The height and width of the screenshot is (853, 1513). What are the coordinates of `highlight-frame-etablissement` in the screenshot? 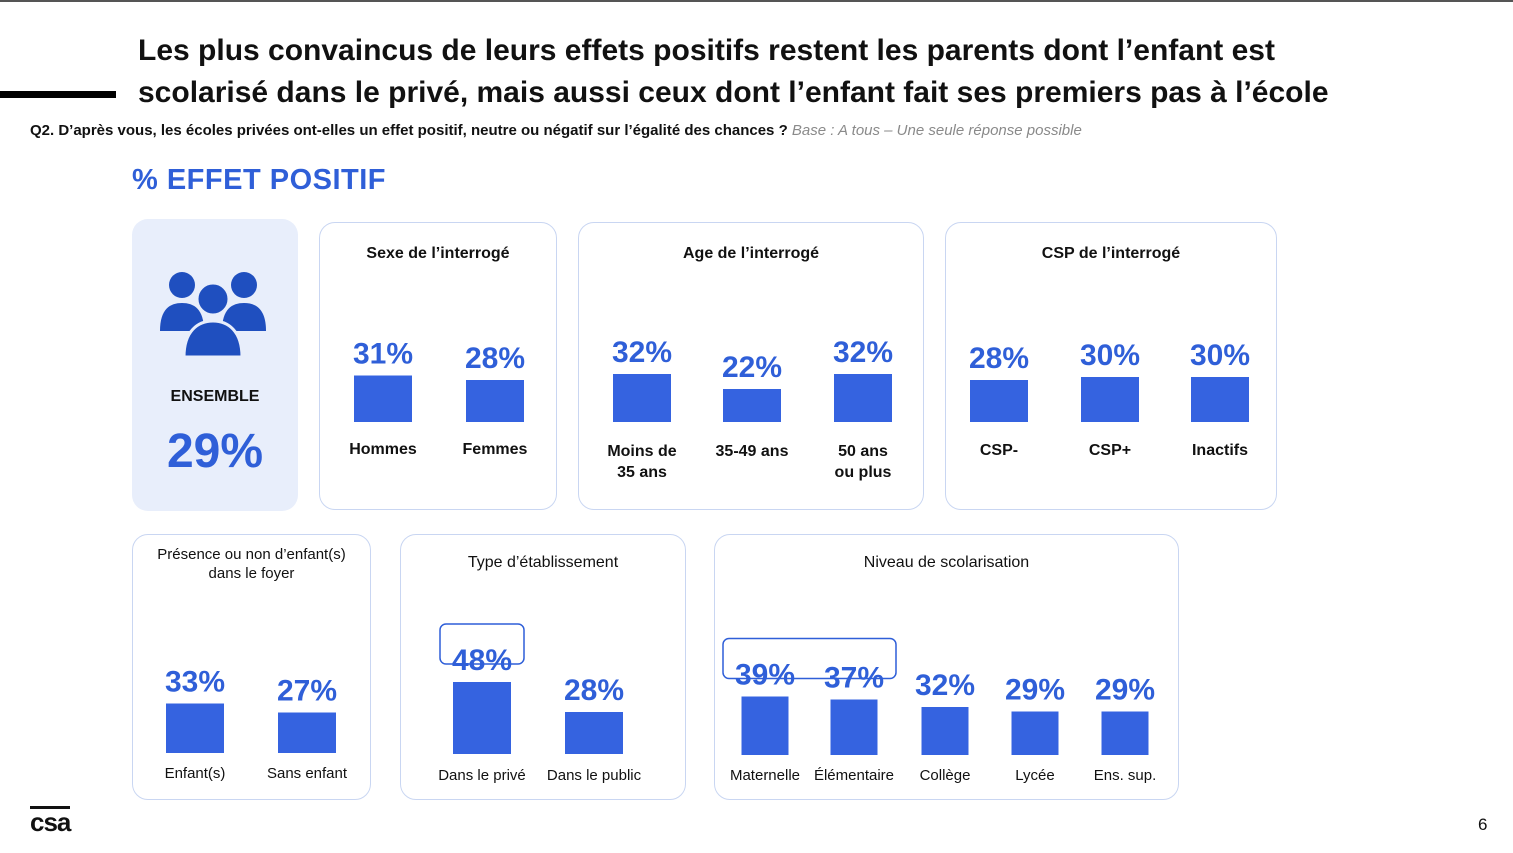 It's located at (482, 644).